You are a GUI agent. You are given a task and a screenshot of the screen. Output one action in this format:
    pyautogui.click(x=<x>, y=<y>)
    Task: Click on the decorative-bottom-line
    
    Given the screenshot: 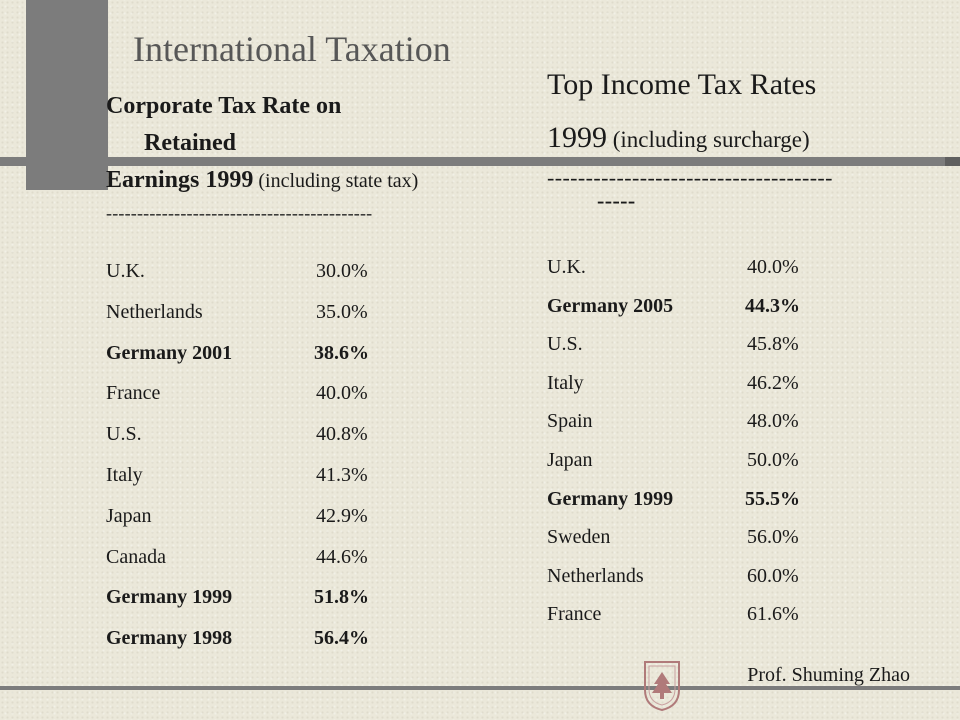 What is the action you would take?
    pyautogui.click(x=480, y=688)
    